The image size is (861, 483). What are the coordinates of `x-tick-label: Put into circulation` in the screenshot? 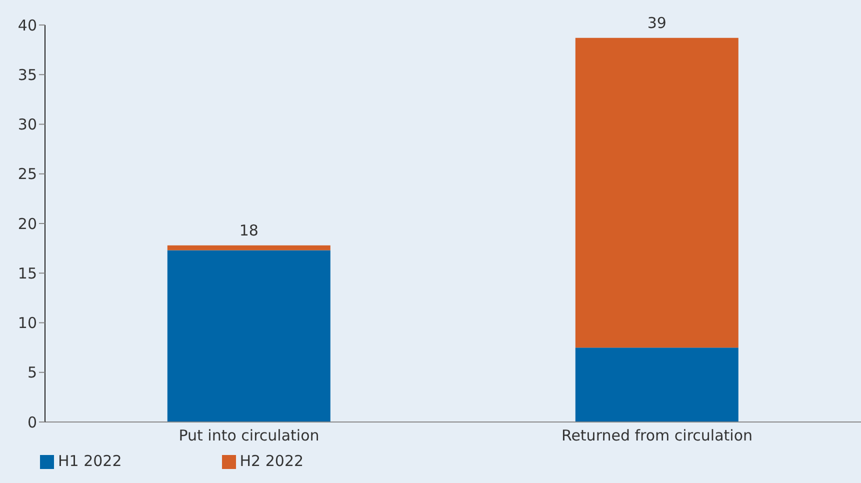 It's located at (249, 435).